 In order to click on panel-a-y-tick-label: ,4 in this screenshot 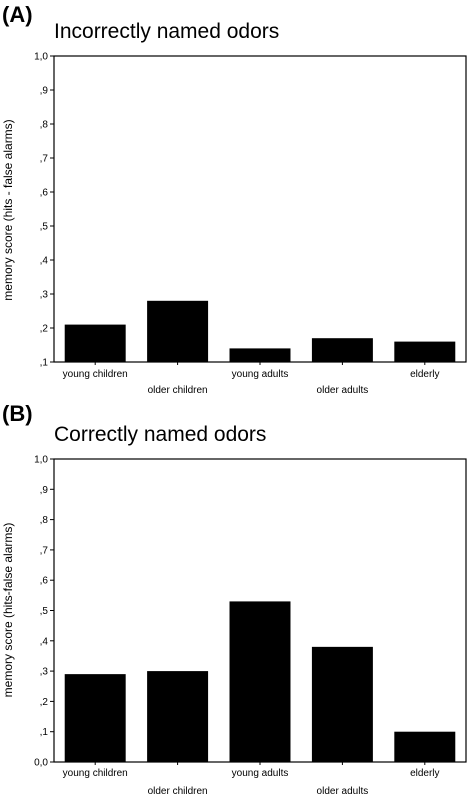, I will do `click(44, 261)`.